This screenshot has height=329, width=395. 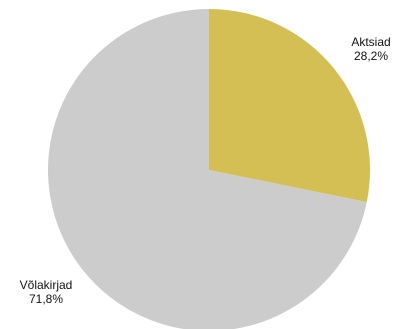 What do you see at coordinates (46, 285) in the screenshot?
I see `slice-label-volakirjad: Võlakirjad` at bounding box center [46, 285].